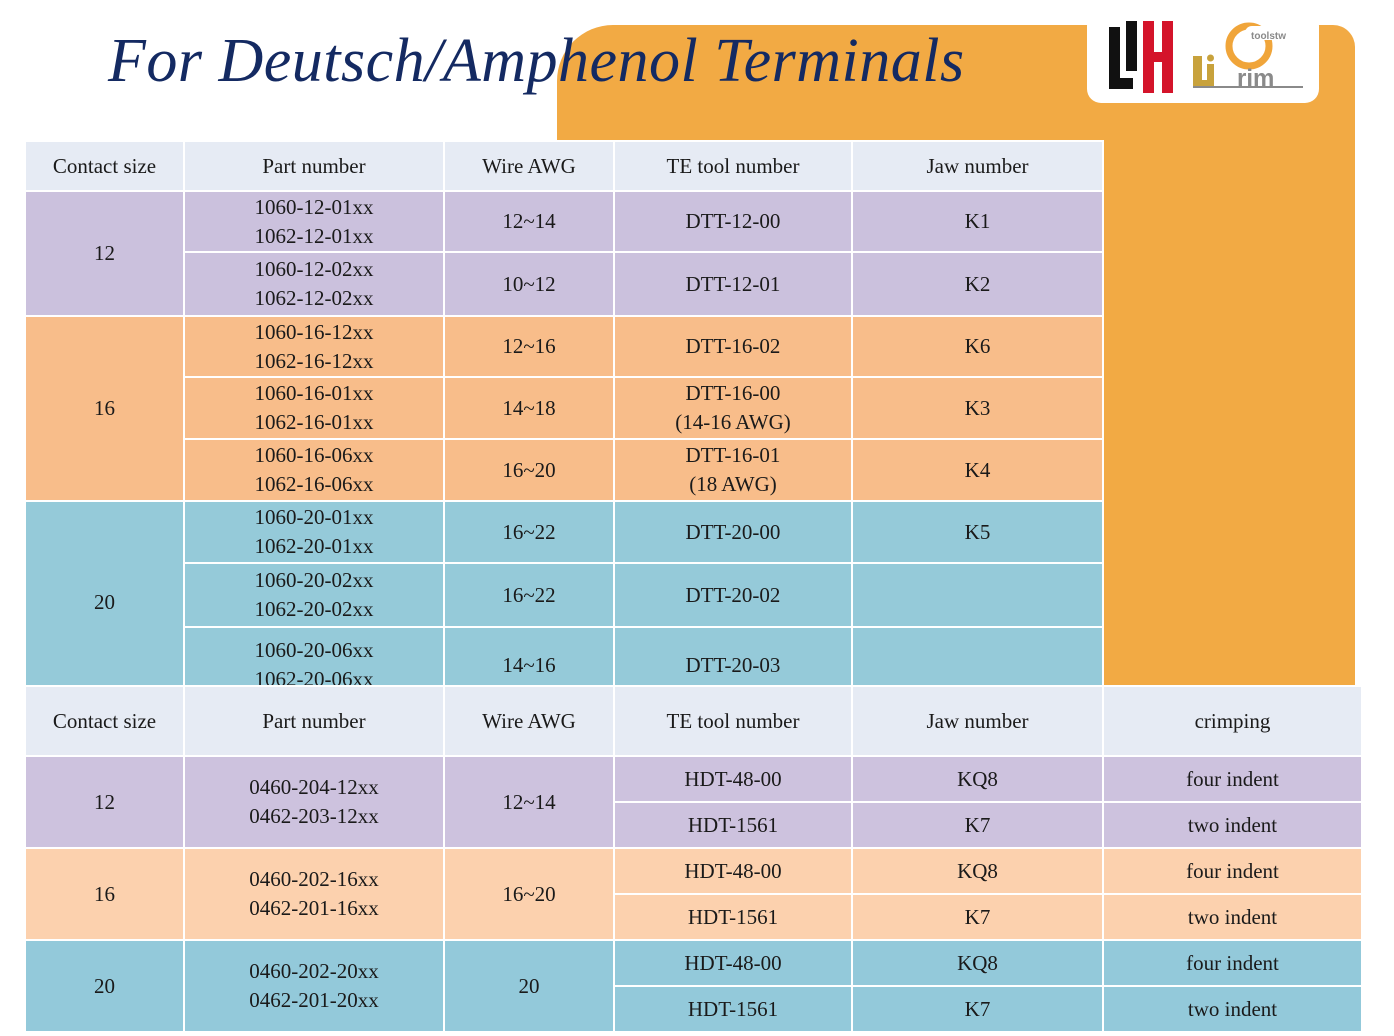 The height and width of the screenshot is (1036, 1394). What do you see at coordinates (104, 253) in the screenshot?
I see `contact-size-cell-line: 12` at bounding box center [104, 253].